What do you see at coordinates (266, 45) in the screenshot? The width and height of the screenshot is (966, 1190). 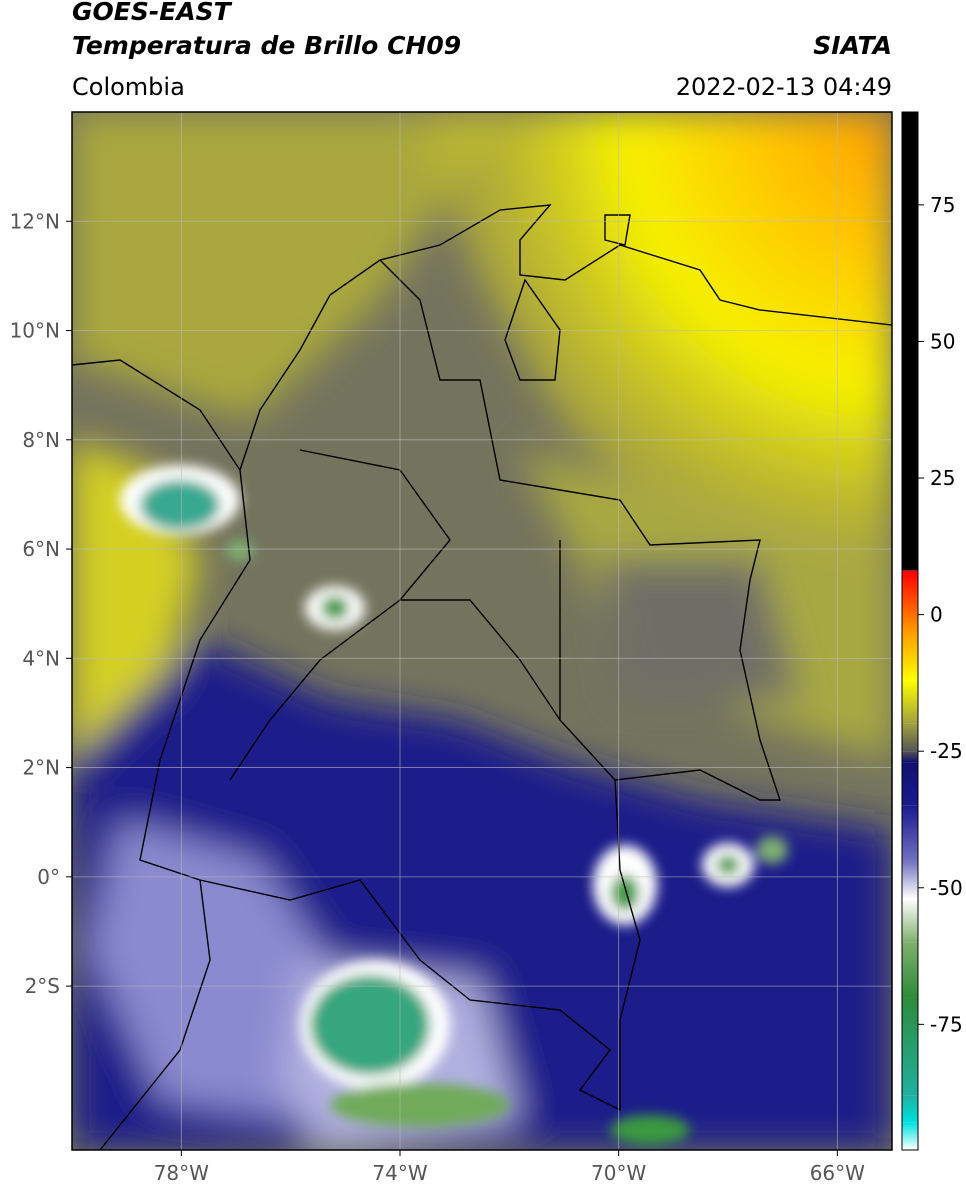 I see `subtitle: Temperatura de Brillo CH09` at bounding box center [266, 45].